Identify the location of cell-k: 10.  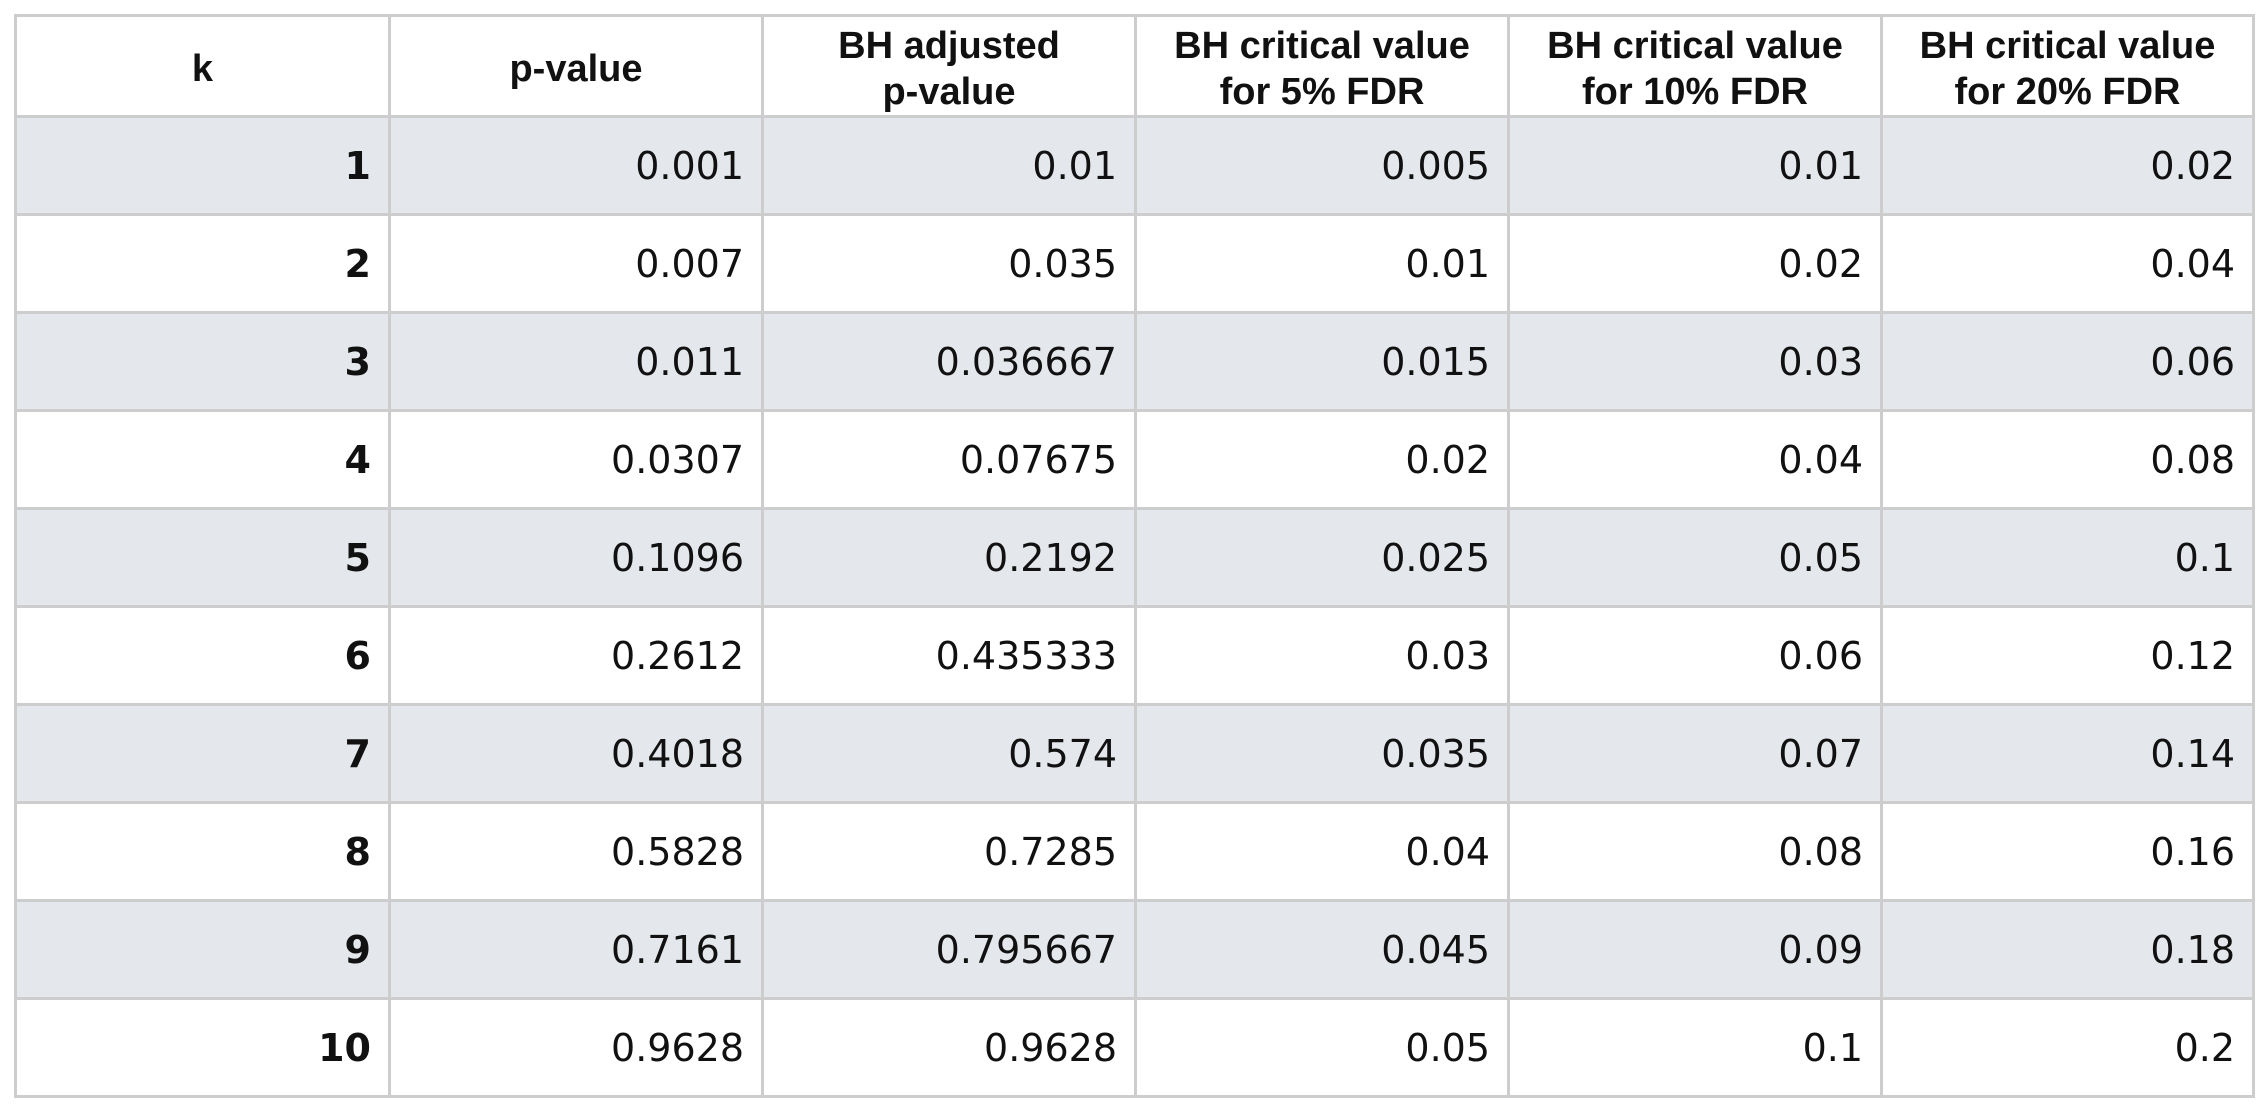
(202, 1047).